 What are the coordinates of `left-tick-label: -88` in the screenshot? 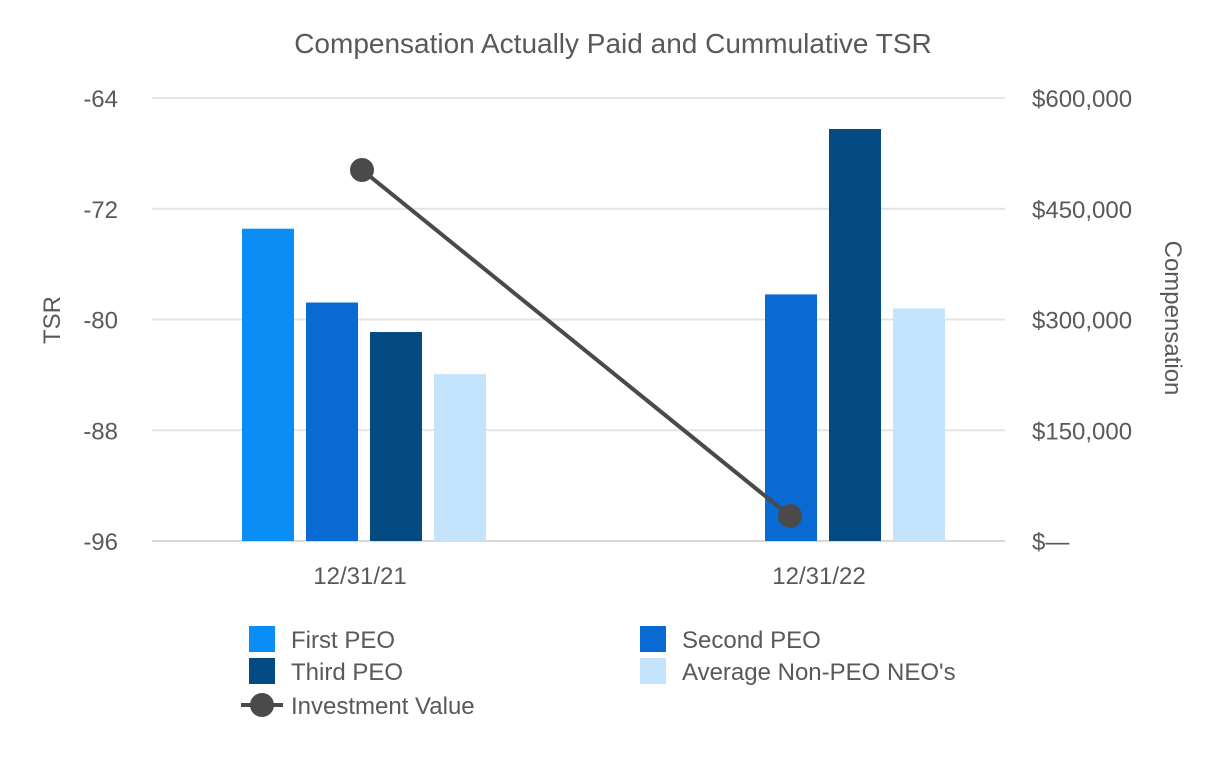 It's located at (100, 431).